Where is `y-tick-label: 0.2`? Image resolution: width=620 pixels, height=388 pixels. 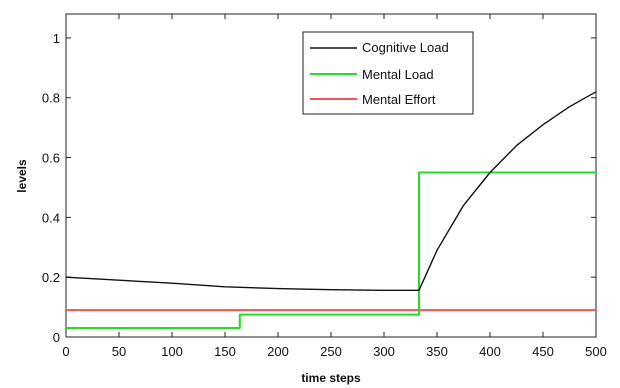 y-tick-label: 0.2 is located at coordinates (51, 277).